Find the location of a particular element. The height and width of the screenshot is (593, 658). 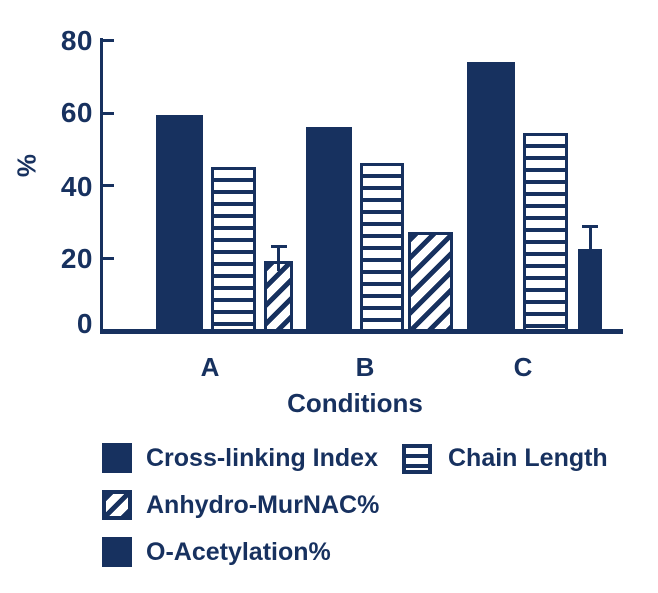

legend-swatch-o-acetylation is located at coordinates (117, 552).